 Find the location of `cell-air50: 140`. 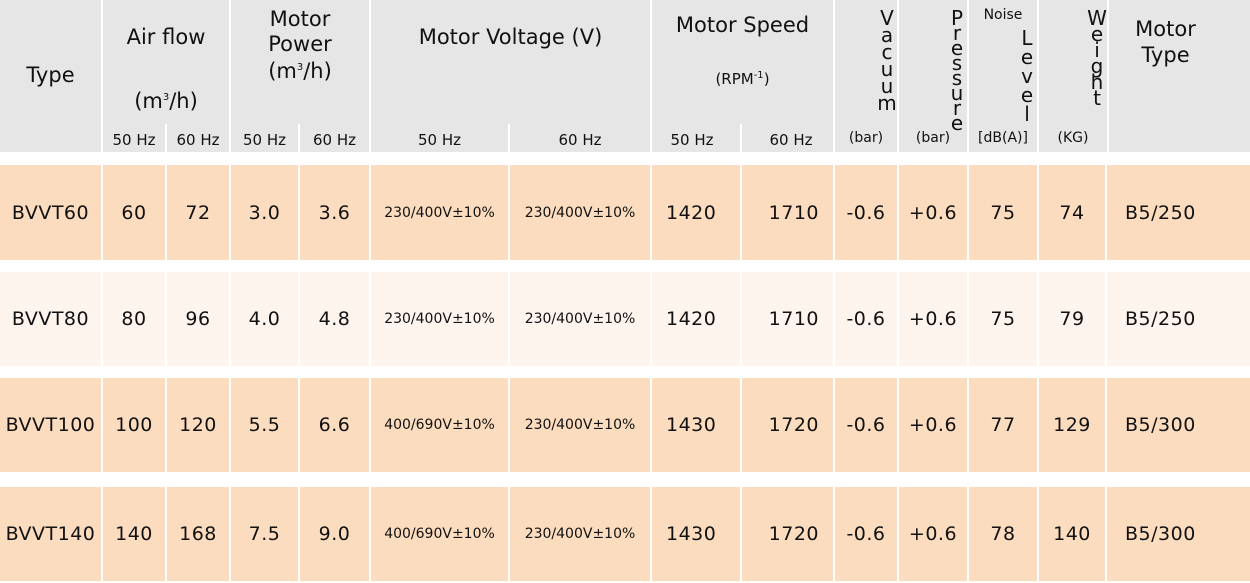

cell-air50: 140 is located at coordinates (134, 534).